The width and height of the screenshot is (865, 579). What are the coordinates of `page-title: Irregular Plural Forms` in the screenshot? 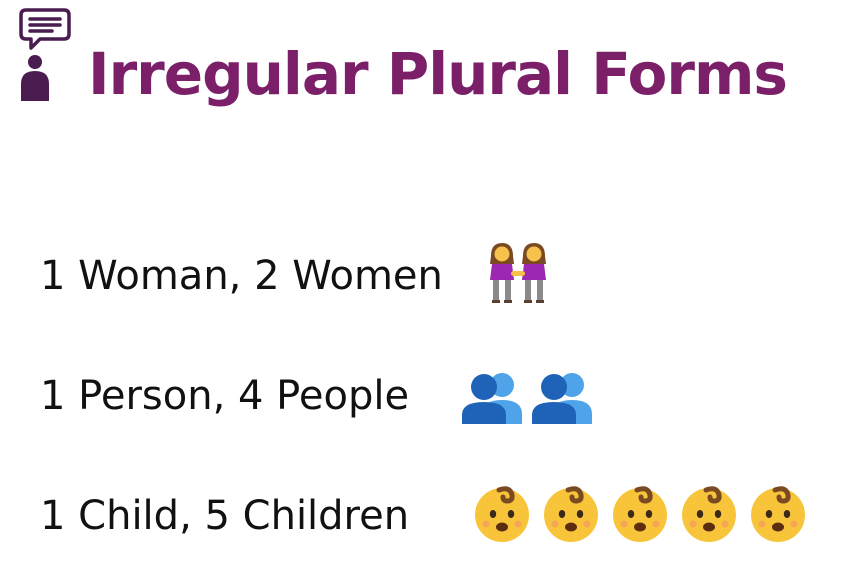 It's located at (438, 74).